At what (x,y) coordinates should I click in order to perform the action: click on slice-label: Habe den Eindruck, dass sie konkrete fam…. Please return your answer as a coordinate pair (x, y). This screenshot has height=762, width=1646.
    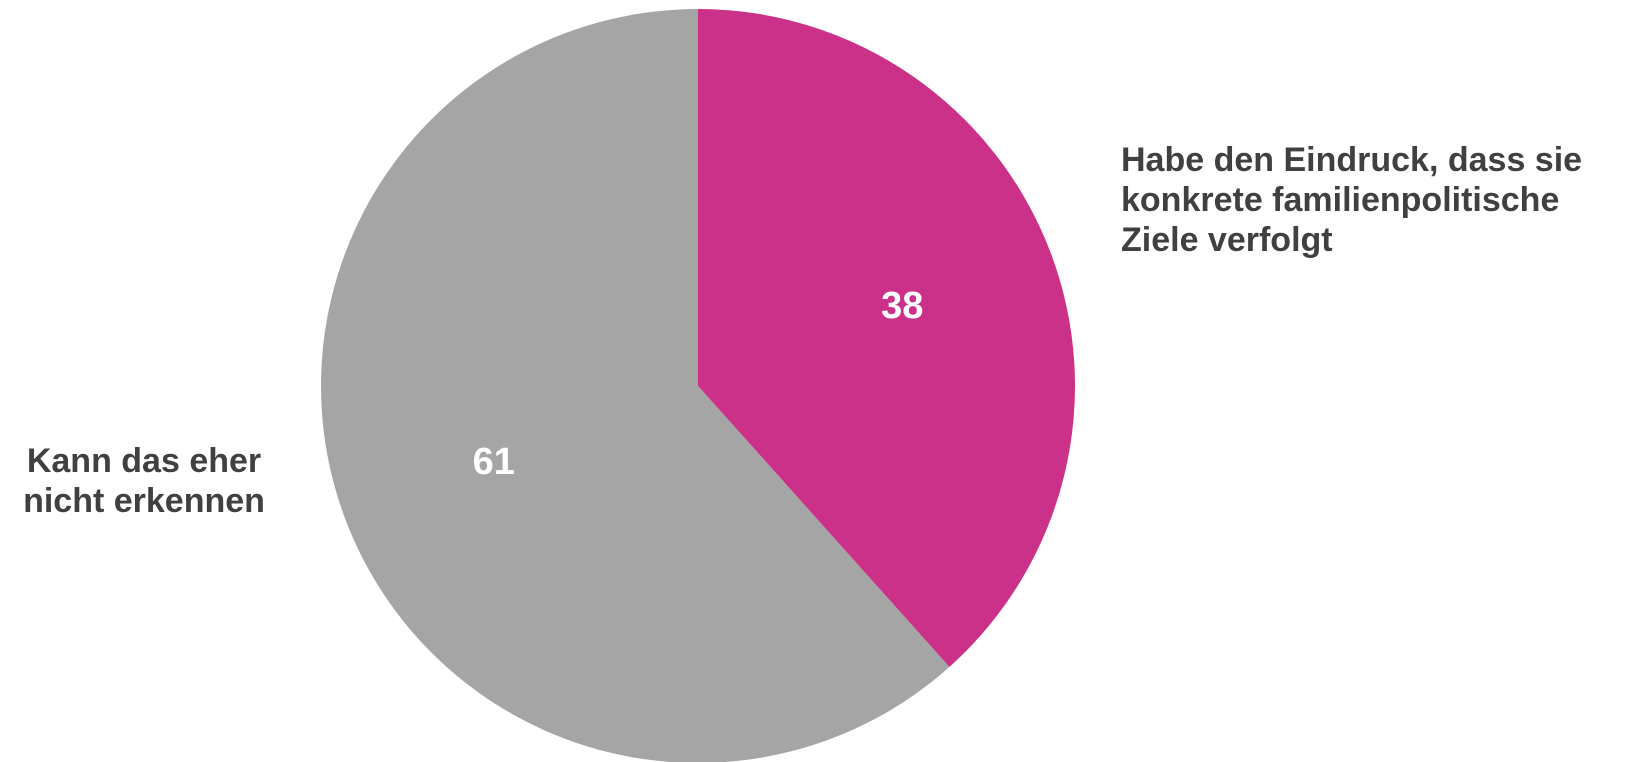
    Looking at the image, I should click on (1352, 200).